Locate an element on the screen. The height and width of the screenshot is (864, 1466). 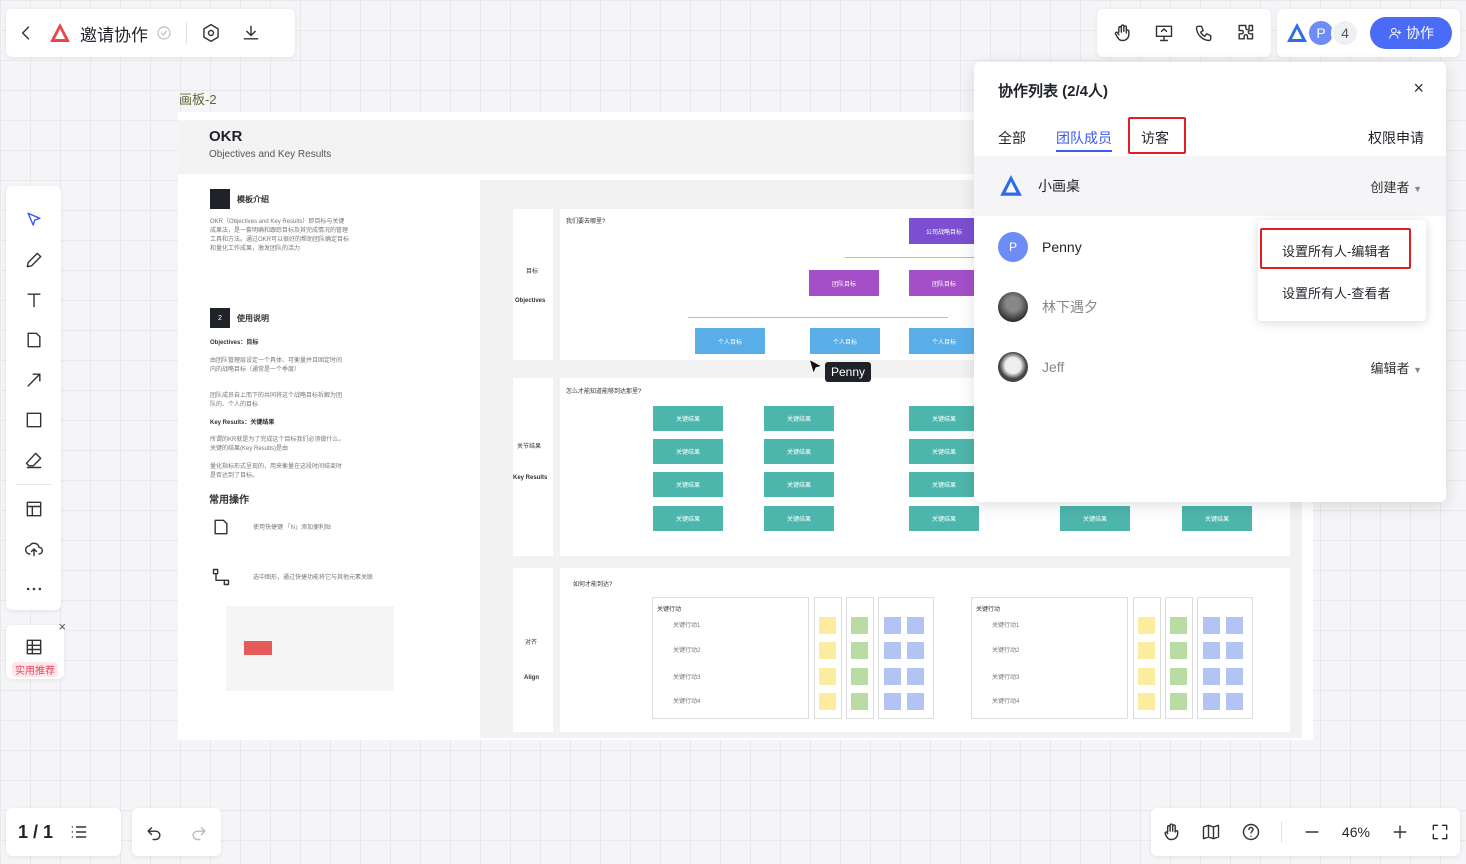
plugin-icon is located at coordinates (1245, 33).